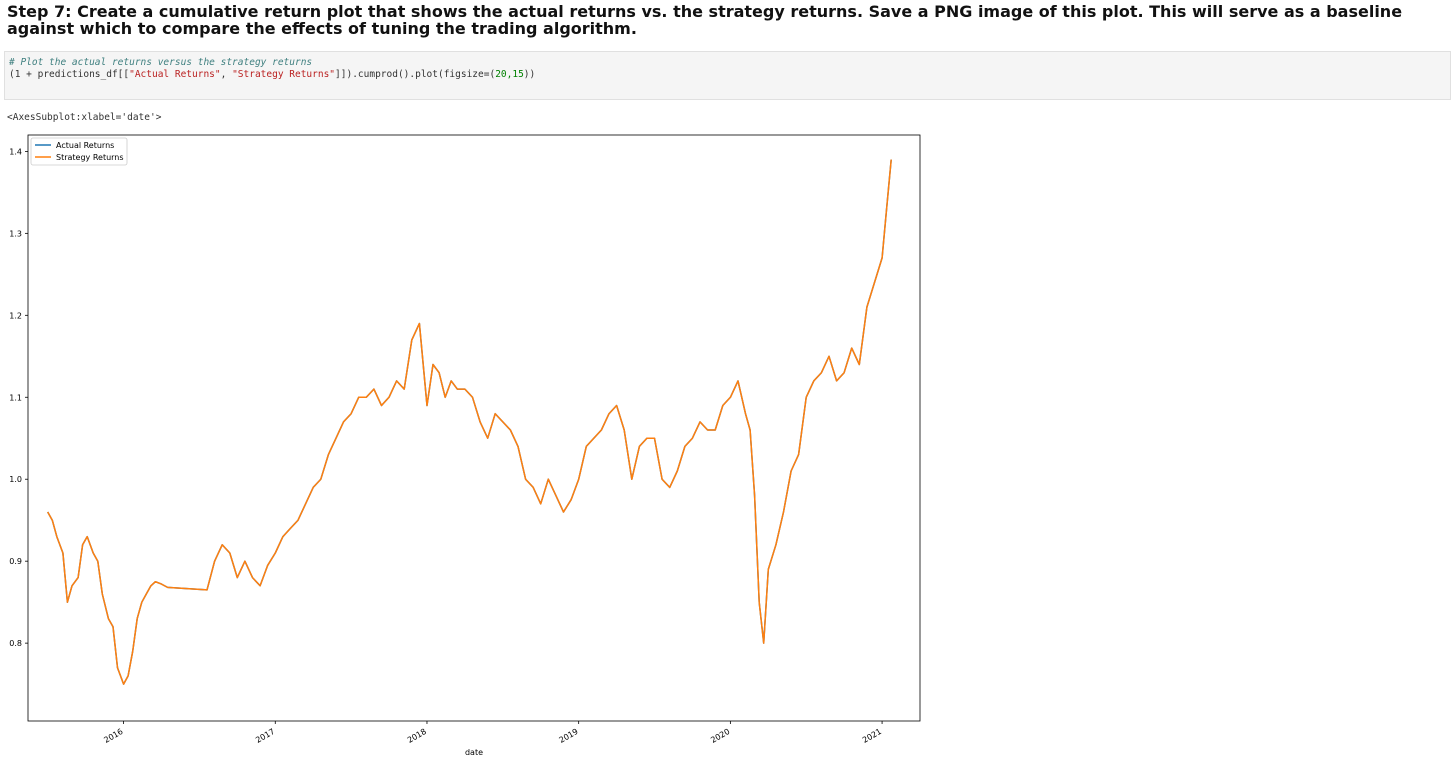 The height and width of the screenshot is (766, 1456). I want to click on legend-box, so click(79, 151).